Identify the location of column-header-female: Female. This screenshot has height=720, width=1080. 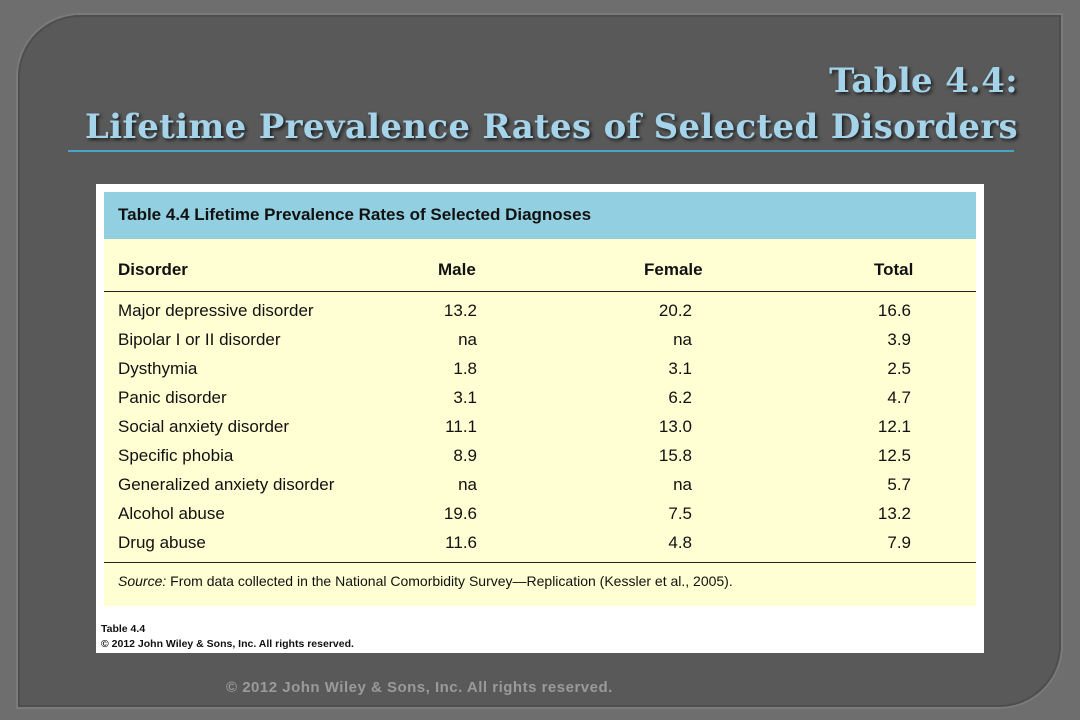
(673, 269).